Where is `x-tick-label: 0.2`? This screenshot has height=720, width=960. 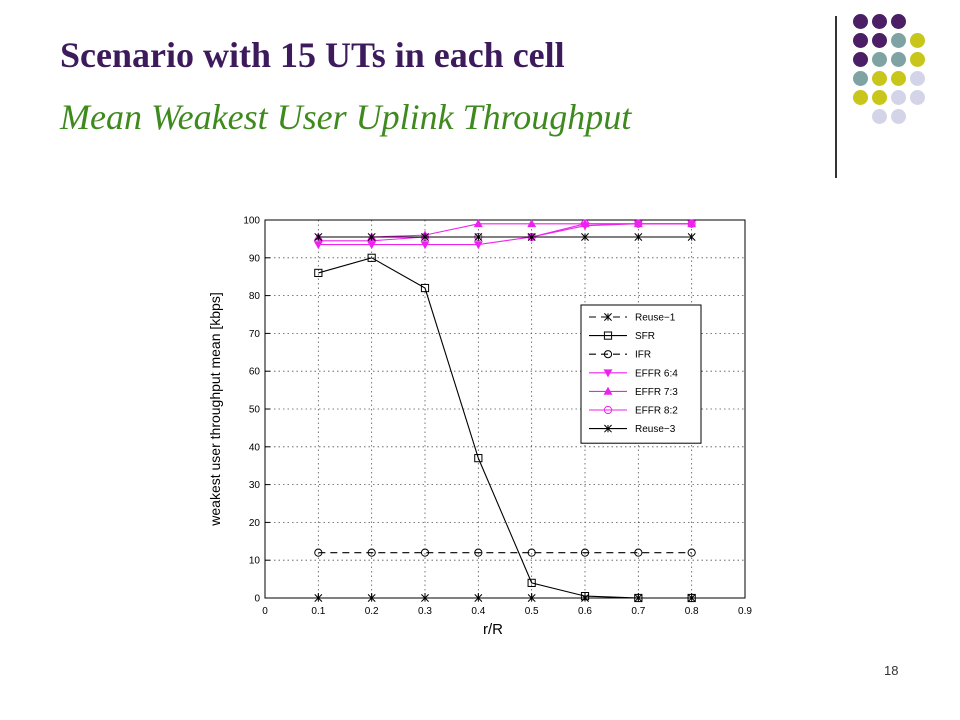
x-tick-label: 0.2 is located at coordinates (372, 611).